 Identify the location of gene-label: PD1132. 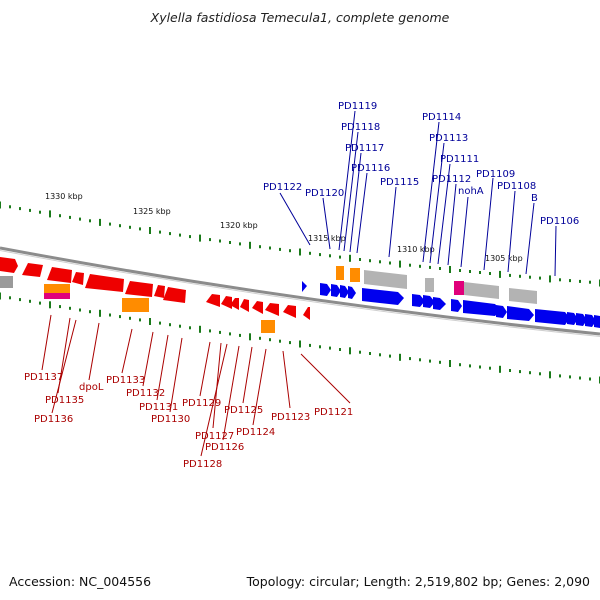
(145, 393).